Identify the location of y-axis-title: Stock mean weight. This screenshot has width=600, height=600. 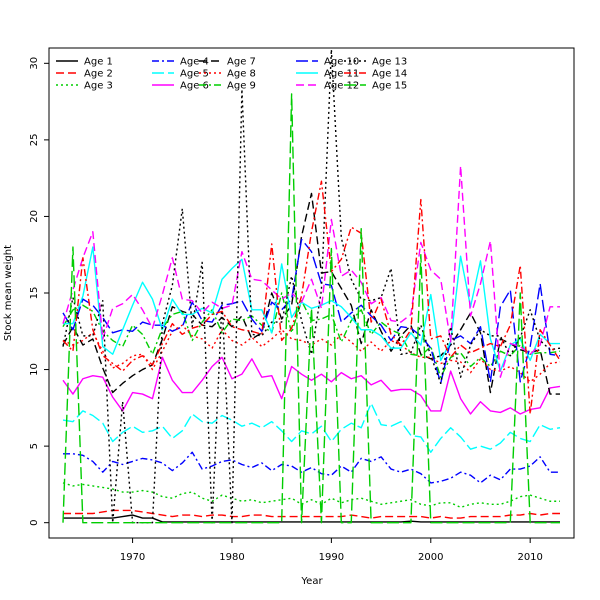
(8, 293).